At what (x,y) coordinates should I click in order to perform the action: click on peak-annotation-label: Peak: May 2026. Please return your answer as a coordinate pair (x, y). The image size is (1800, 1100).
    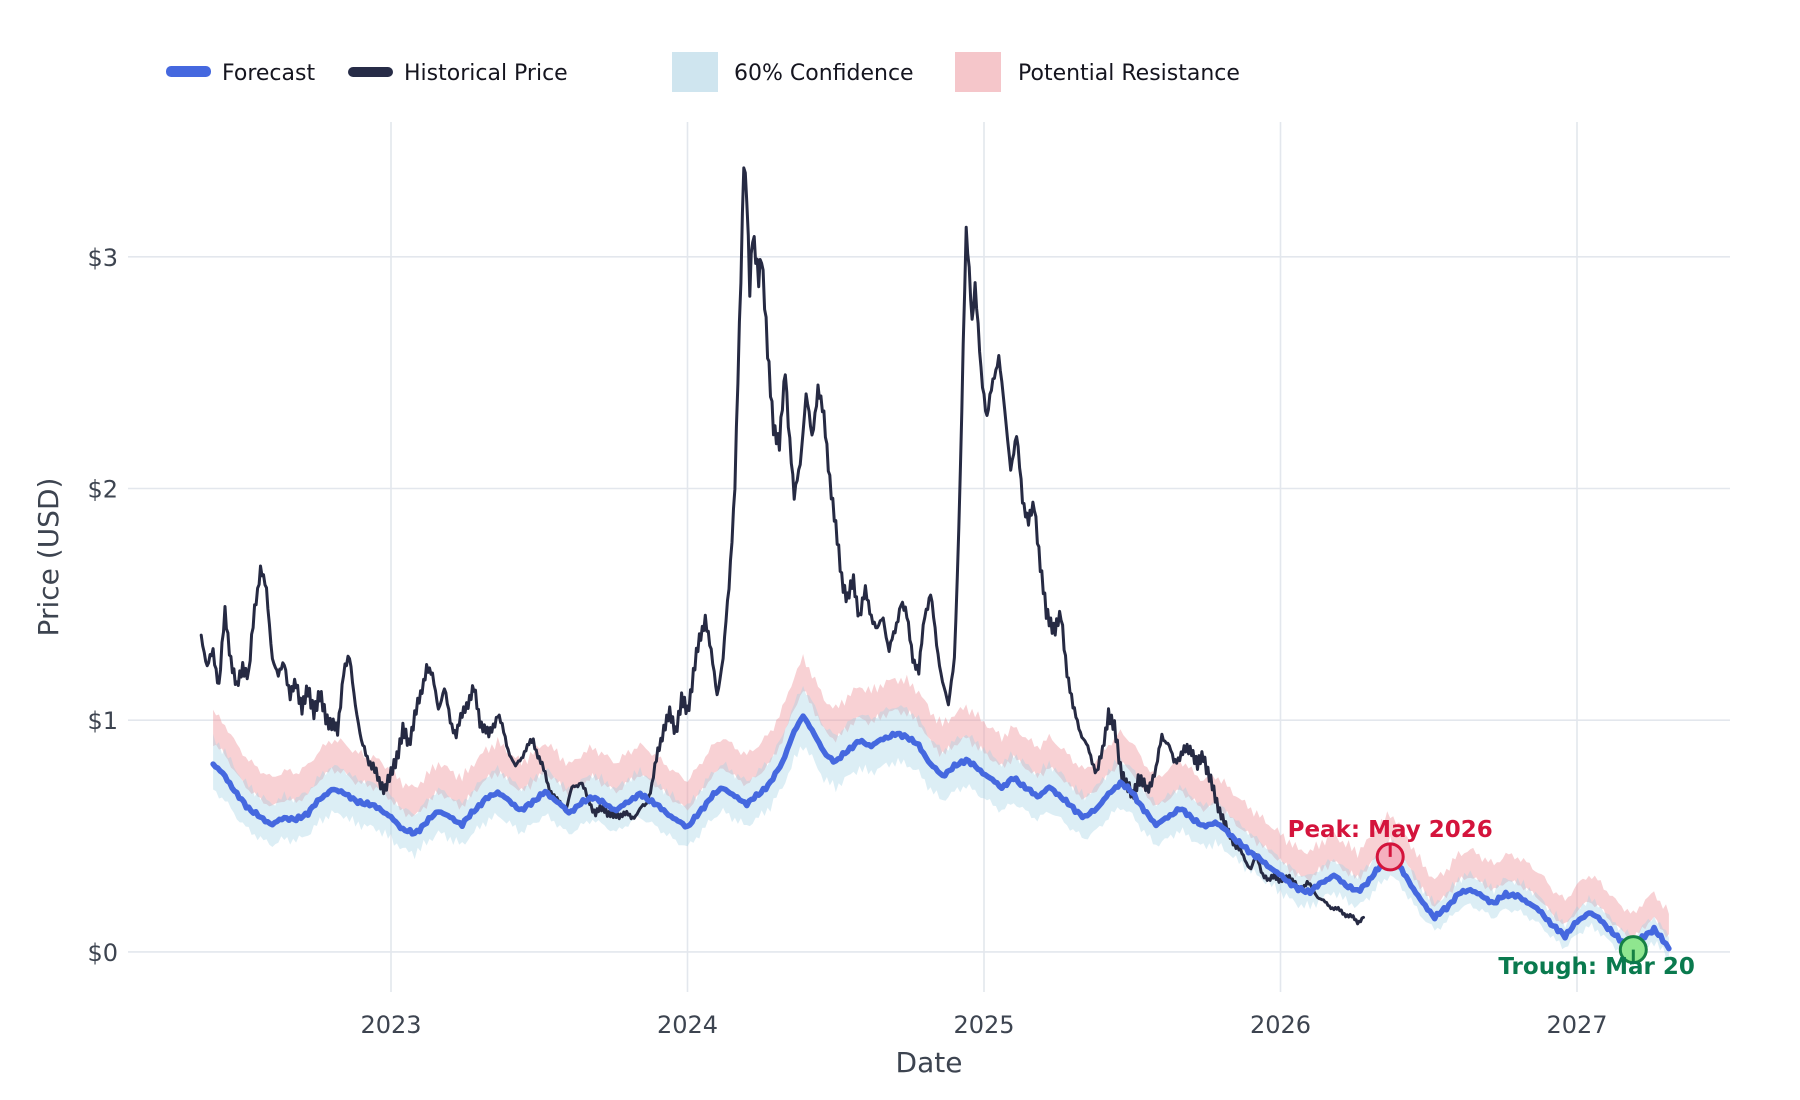
    Looking at the image, I should click on (1390, 830).